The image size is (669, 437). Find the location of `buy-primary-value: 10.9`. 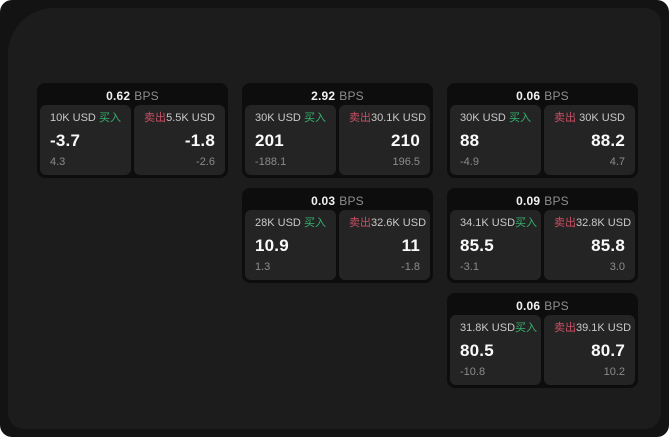

buy-primary-value: 10.9 is located at coordinates (272, 245).